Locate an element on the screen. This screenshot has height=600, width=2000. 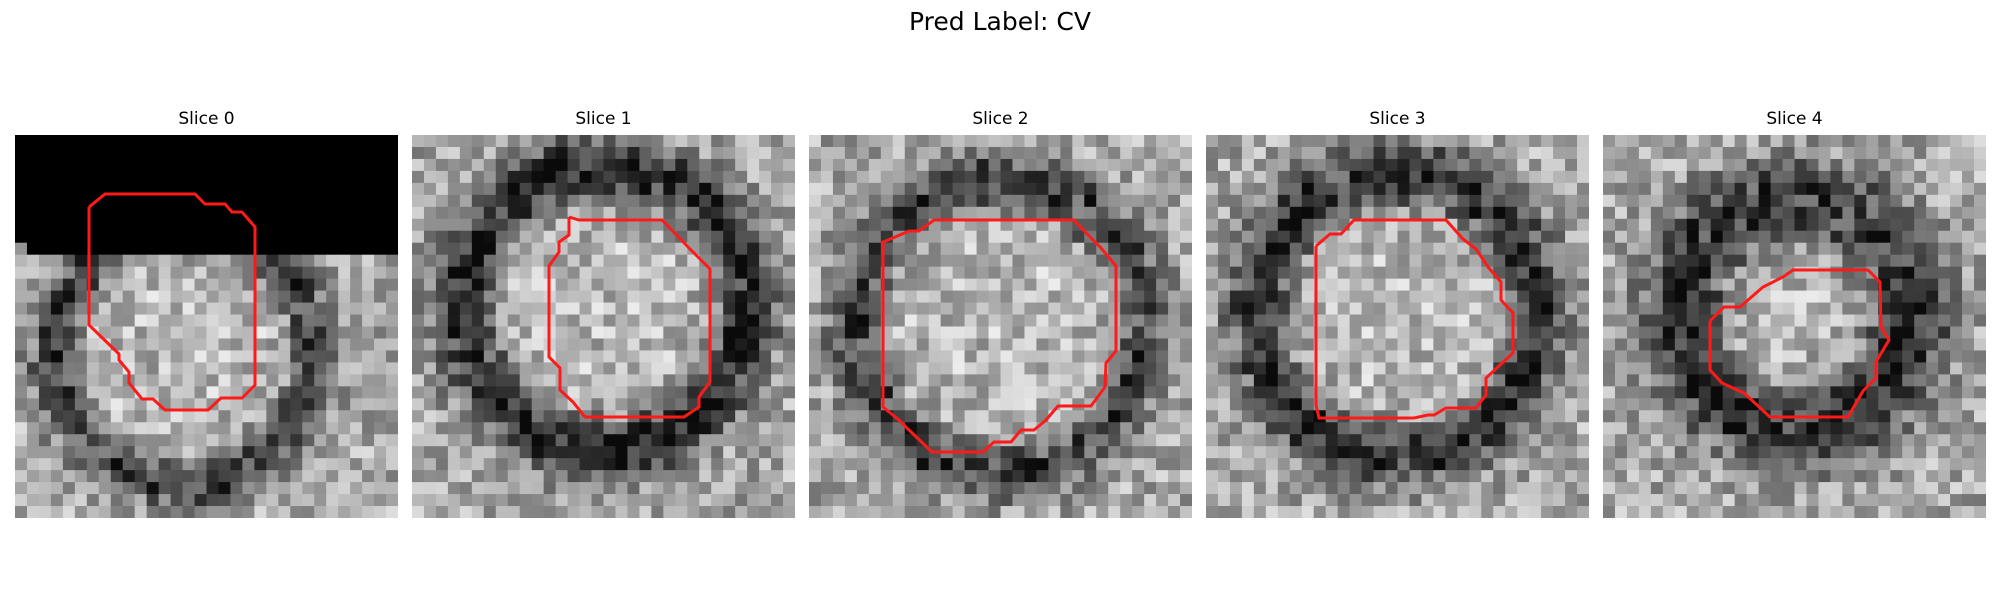
segmentation-contour is located at coordinates (629, 317).